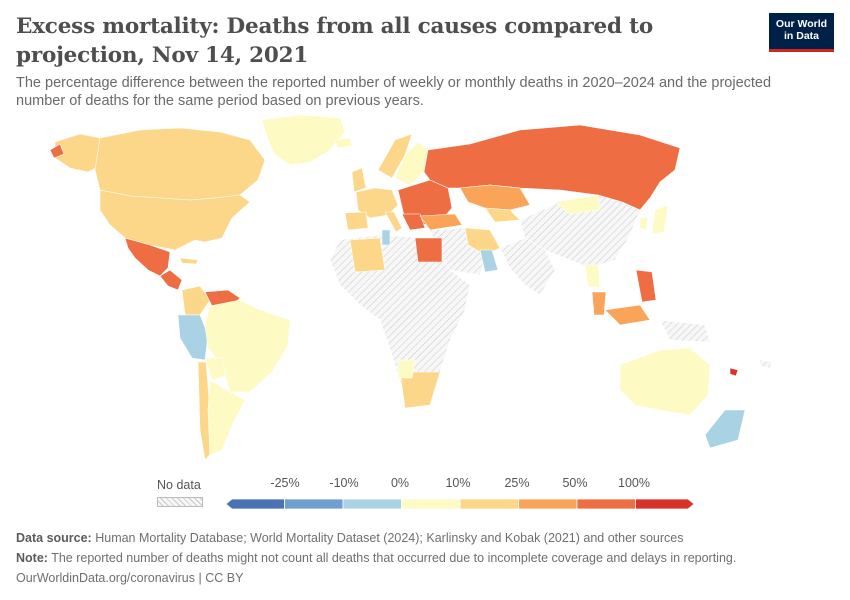  Describe the element at coordinates (801, 24) in the screenshot. I see `logo-line-1: Our World` at that location.